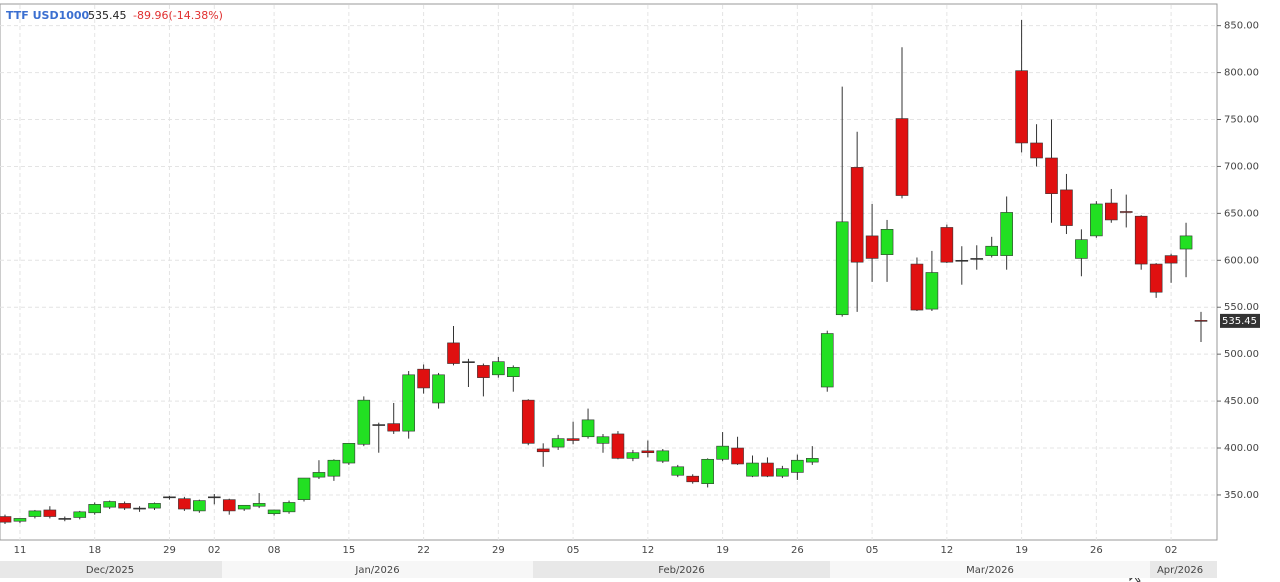 This screenshot has height=582, width=1280. Describe the element at coordinates (169, 550) in the screenshot. I see `x-tick-label: 29` at that location.